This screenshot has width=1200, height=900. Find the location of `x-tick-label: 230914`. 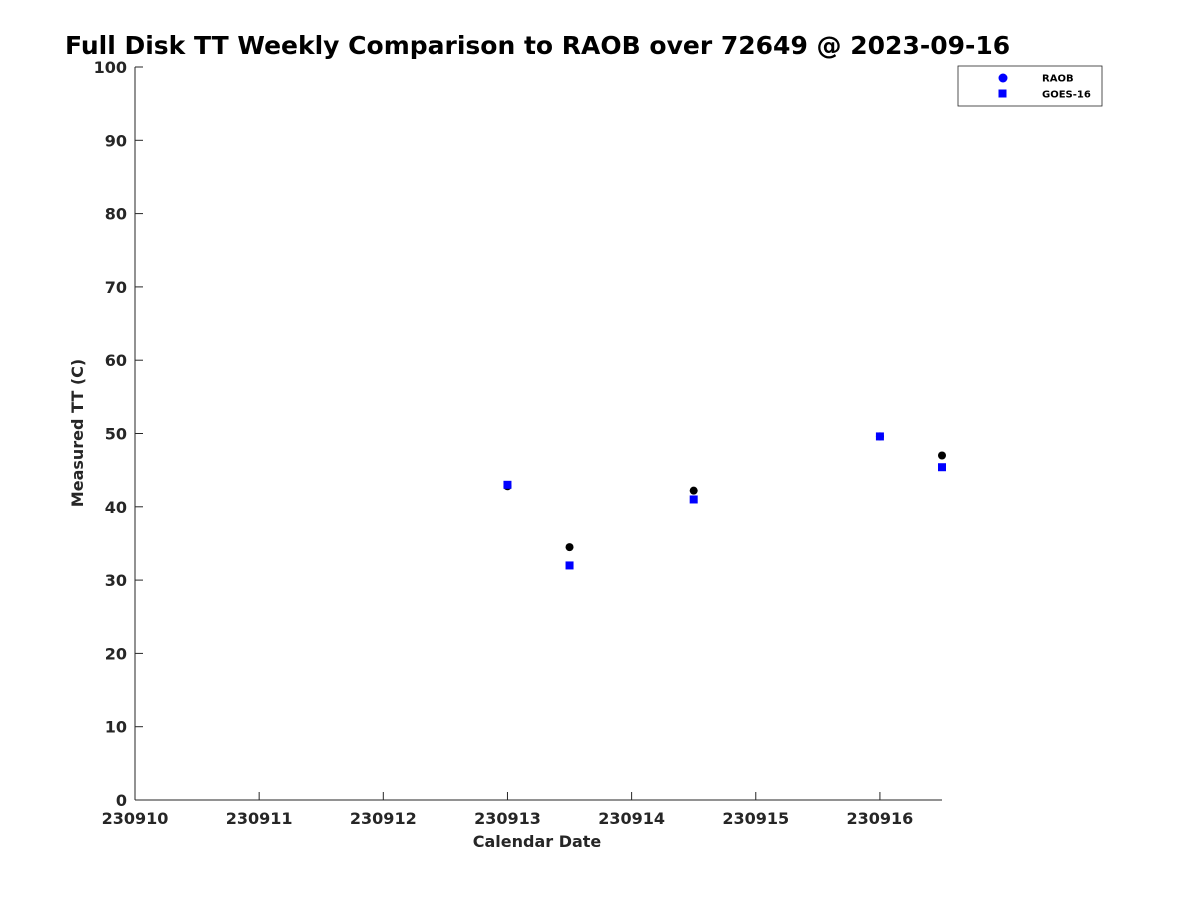

x-tick-label: 230914 is located at coordinates (631, 818).